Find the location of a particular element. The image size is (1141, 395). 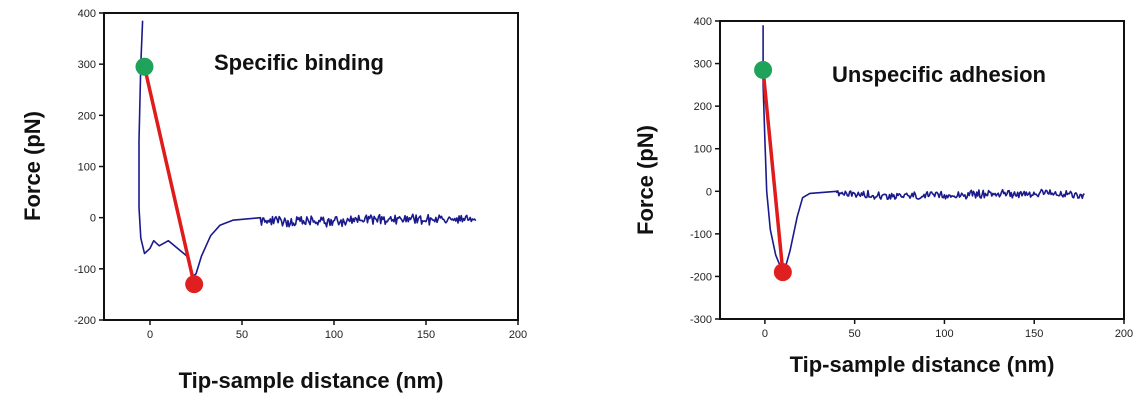

chart-annotation: Unspecific adhesion is located at coordinates (939, 74).